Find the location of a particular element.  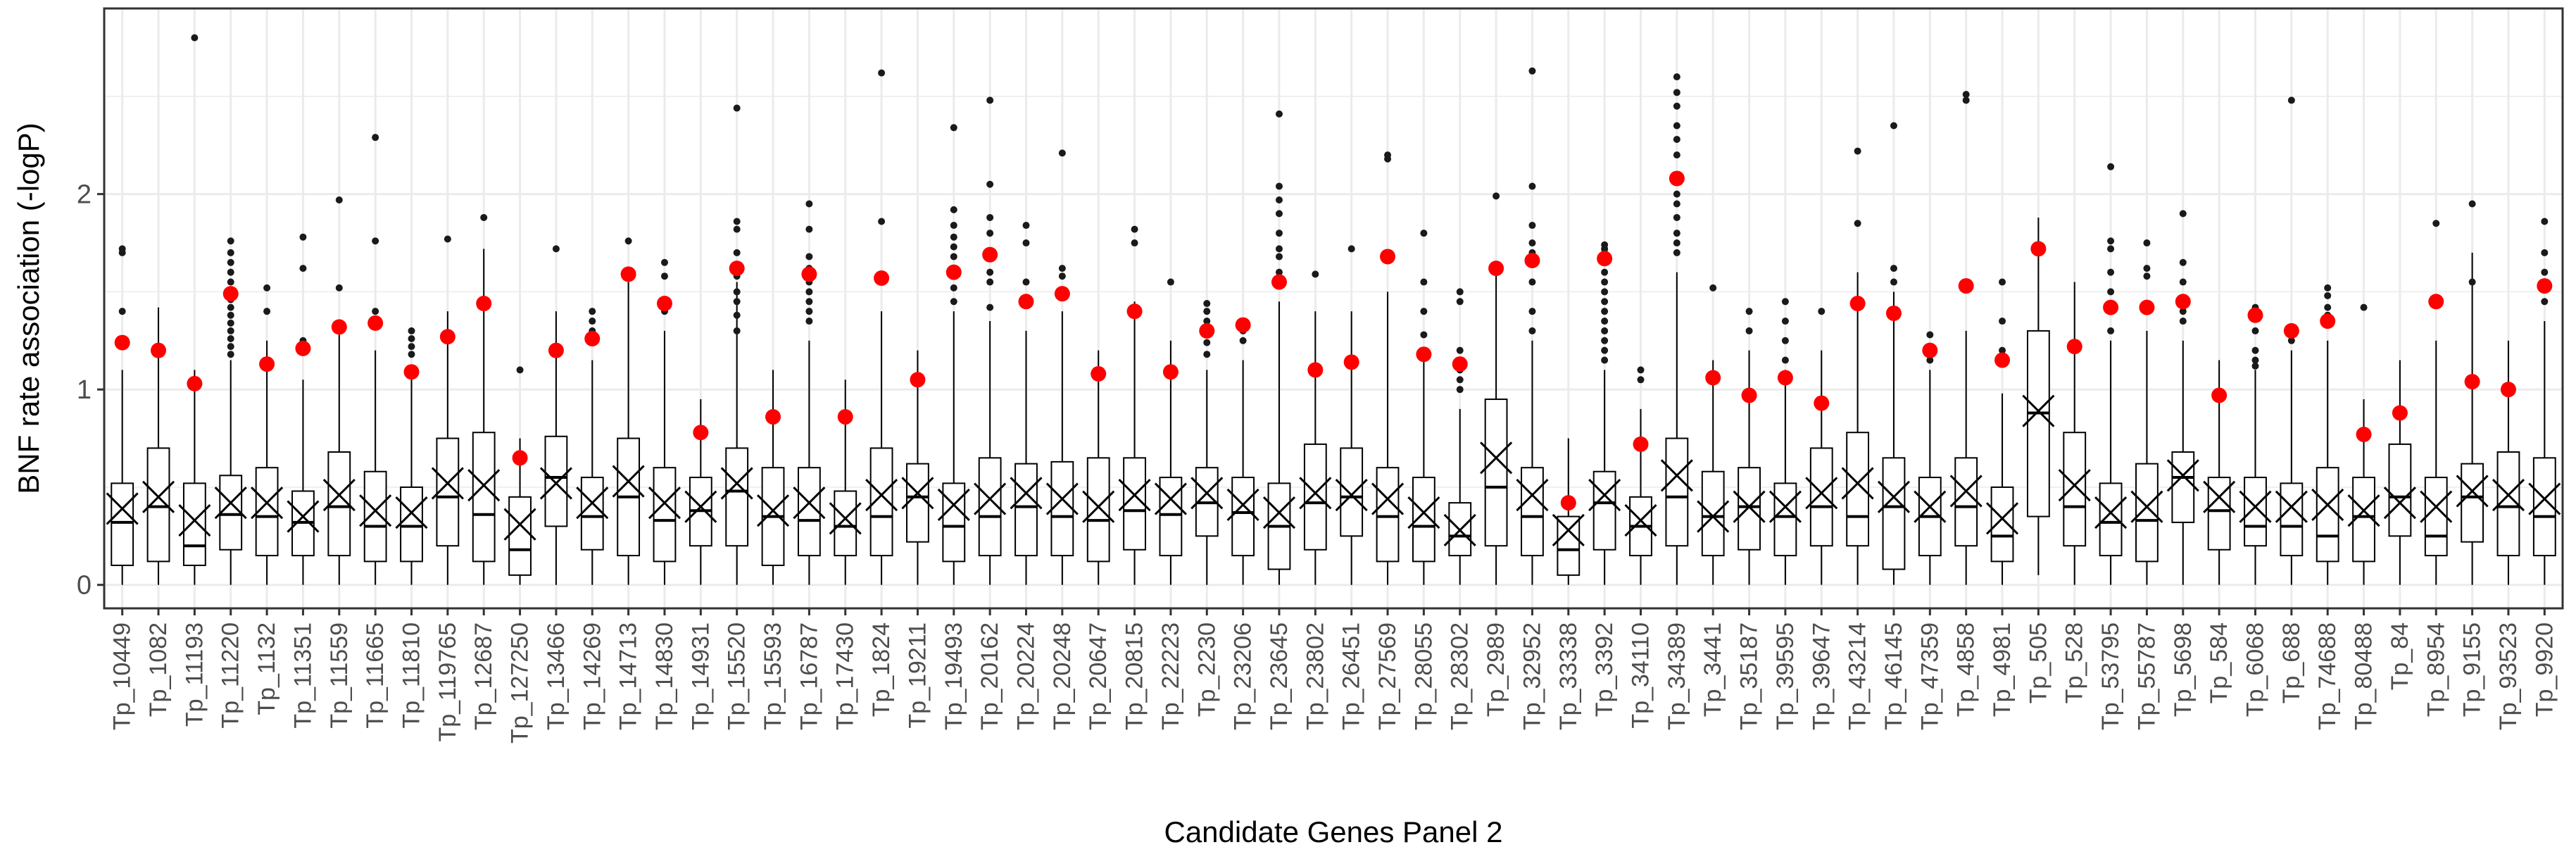

x-tick-label: Tp_32952 is located at coordinates (1532, 676).